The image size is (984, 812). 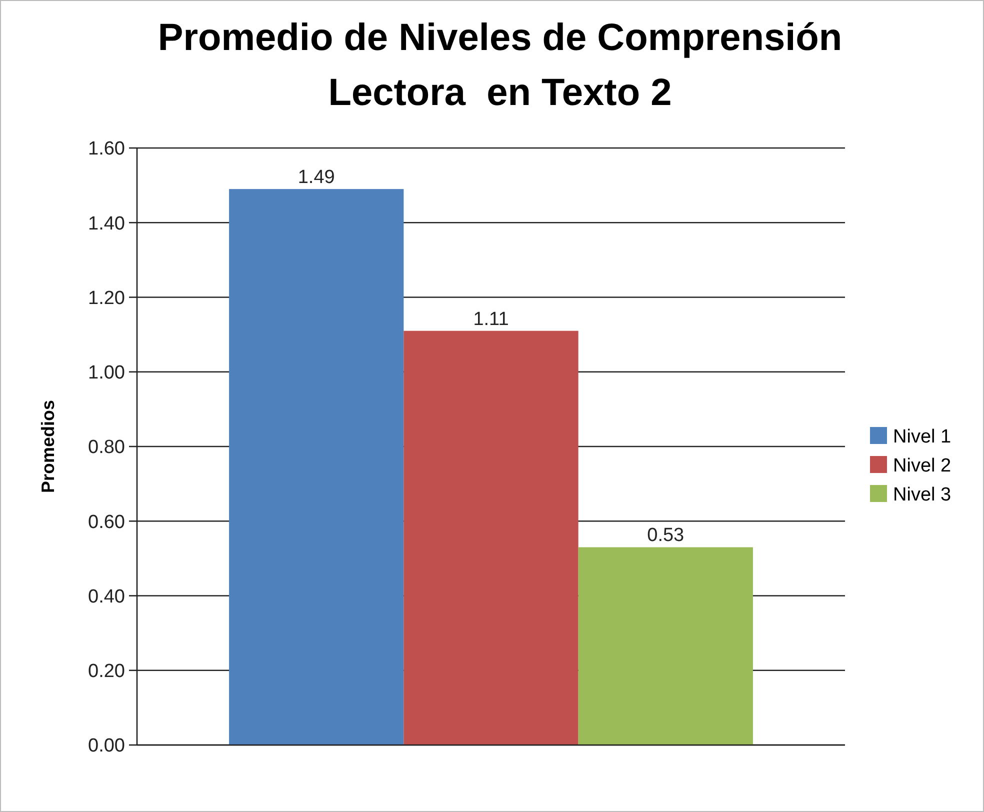 I want to click on y-tick-label: 0.40, so click(x=106, y=597).